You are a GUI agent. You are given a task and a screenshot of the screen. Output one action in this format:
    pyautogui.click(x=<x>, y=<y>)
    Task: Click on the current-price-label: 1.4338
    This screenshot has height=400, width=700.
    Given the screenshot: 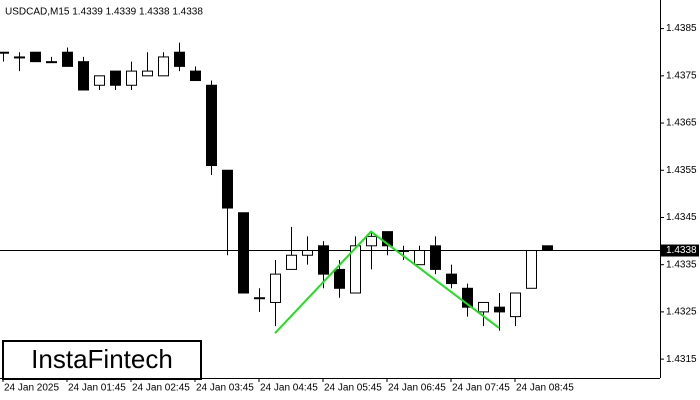 What is the action you would take?
    pyautogui.click(x=681, y=250)
    